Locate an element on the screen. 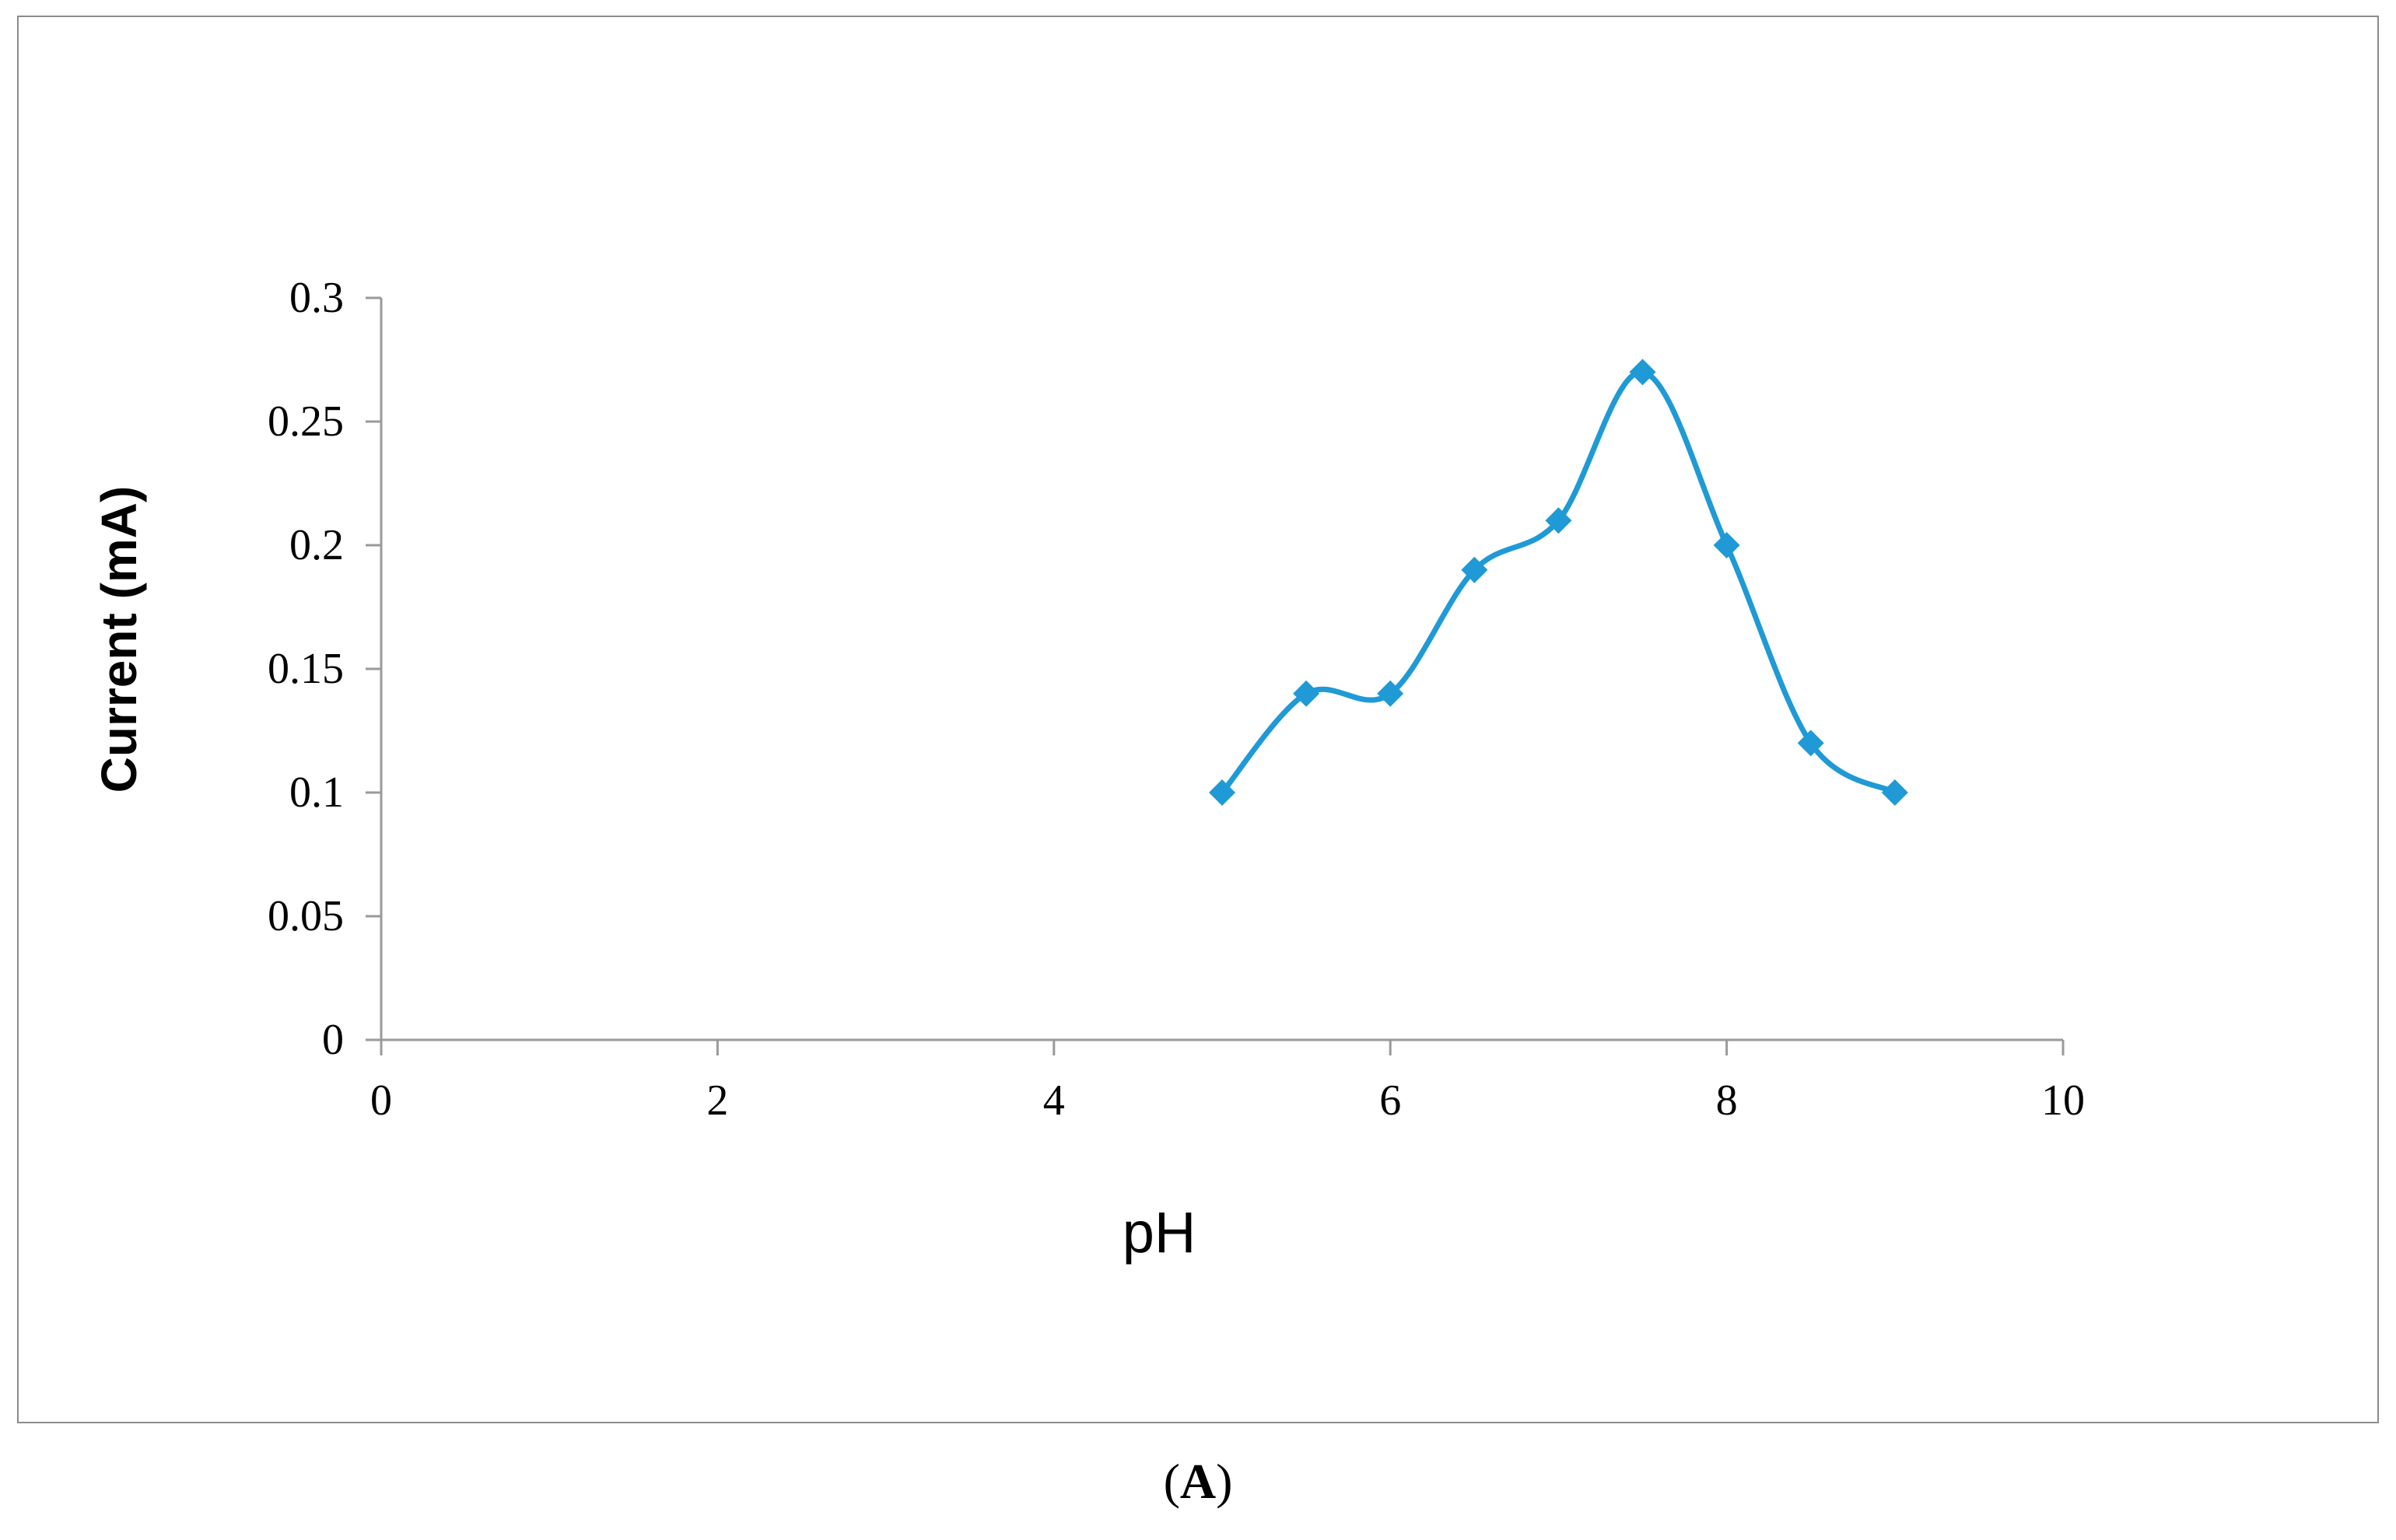  series-layer is located at coordinates (1558, 582).